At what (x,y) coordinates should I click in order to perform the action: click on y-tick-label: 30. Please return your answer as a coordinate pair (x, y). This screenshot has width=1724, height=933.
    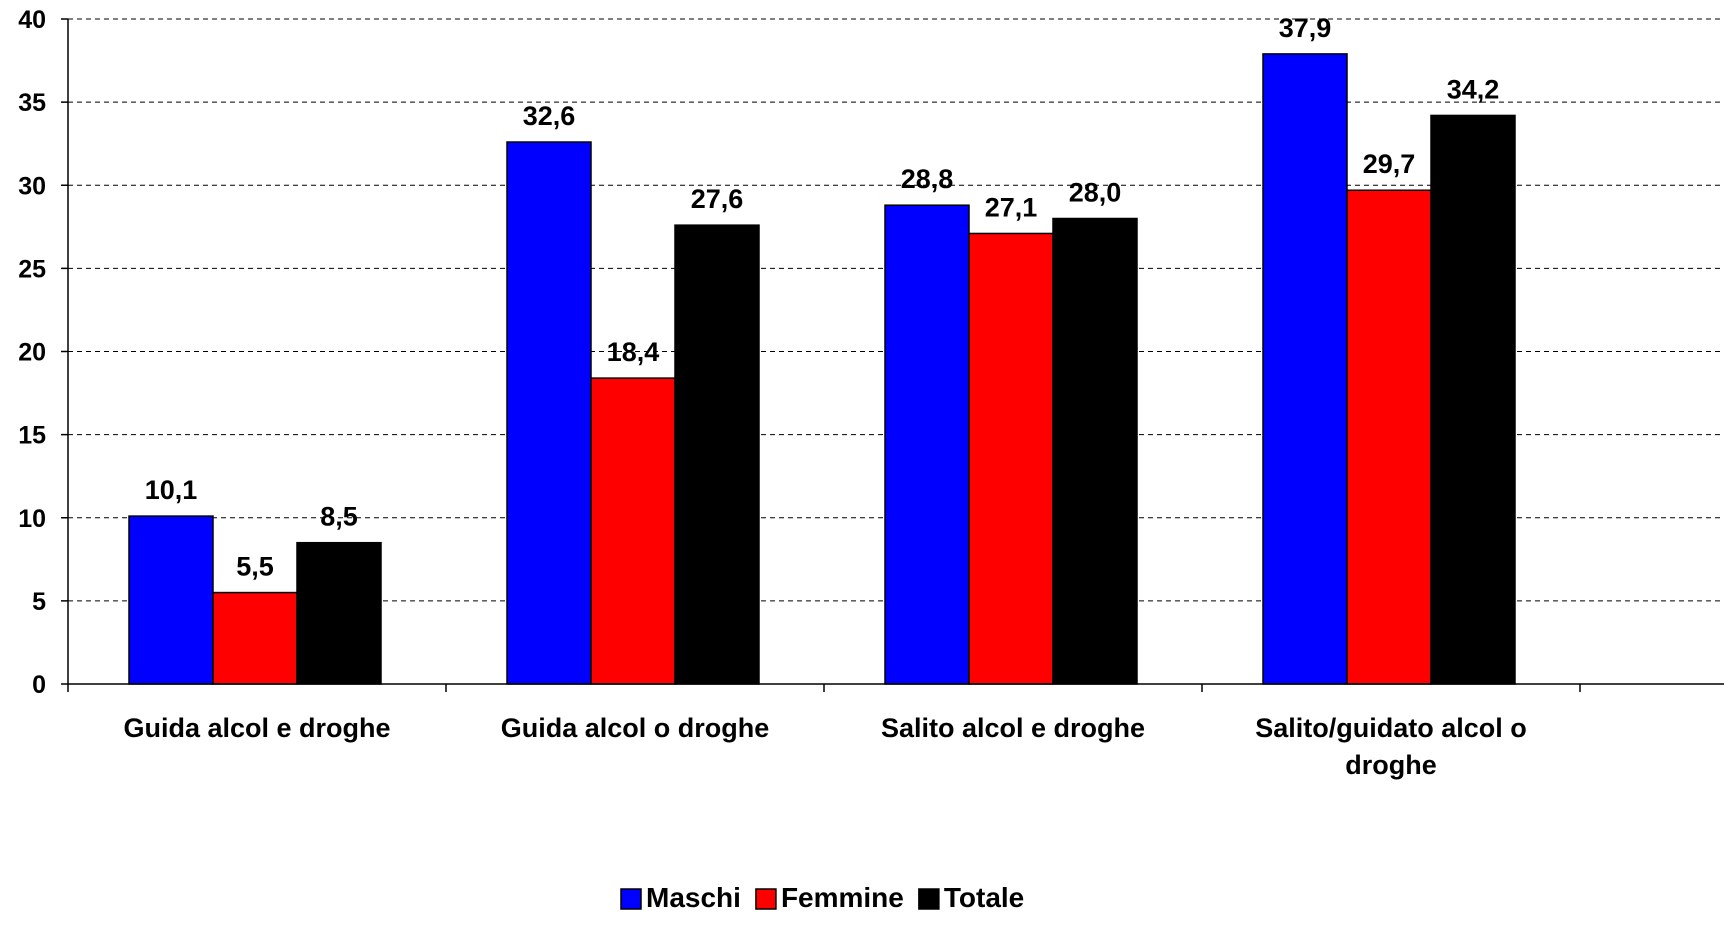
    Looking at the image, I should click on (32, 186).